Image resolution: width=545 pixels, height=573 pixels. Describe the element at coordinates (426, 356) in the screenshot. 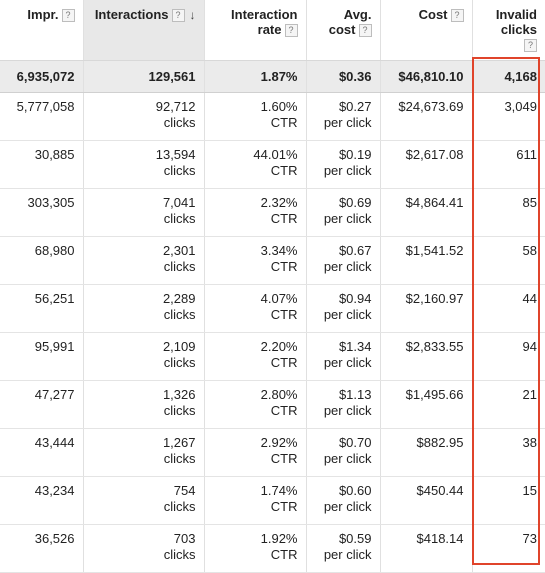

I see `cell-cost: $2,833.55` at that location.